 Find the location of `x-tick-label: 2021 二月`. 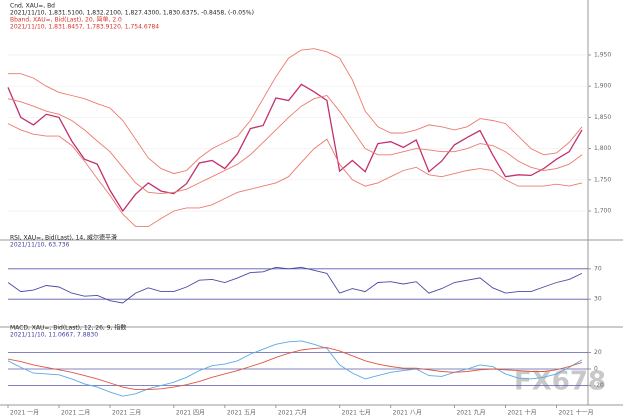

x-tick-label: 2021 二月 is located at coordinates (75, 413).